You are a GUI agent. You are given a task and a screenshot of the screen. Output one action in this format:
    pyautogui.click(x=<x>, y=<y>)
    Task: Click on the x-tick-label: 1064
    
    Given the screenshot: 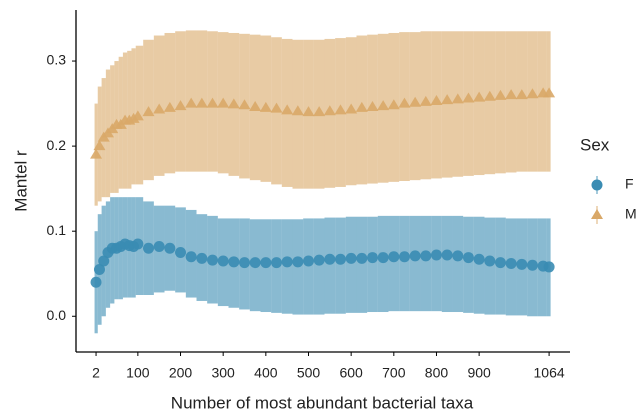 What is the action you would take?
    pyautogui.click(x=549, y=373)
    